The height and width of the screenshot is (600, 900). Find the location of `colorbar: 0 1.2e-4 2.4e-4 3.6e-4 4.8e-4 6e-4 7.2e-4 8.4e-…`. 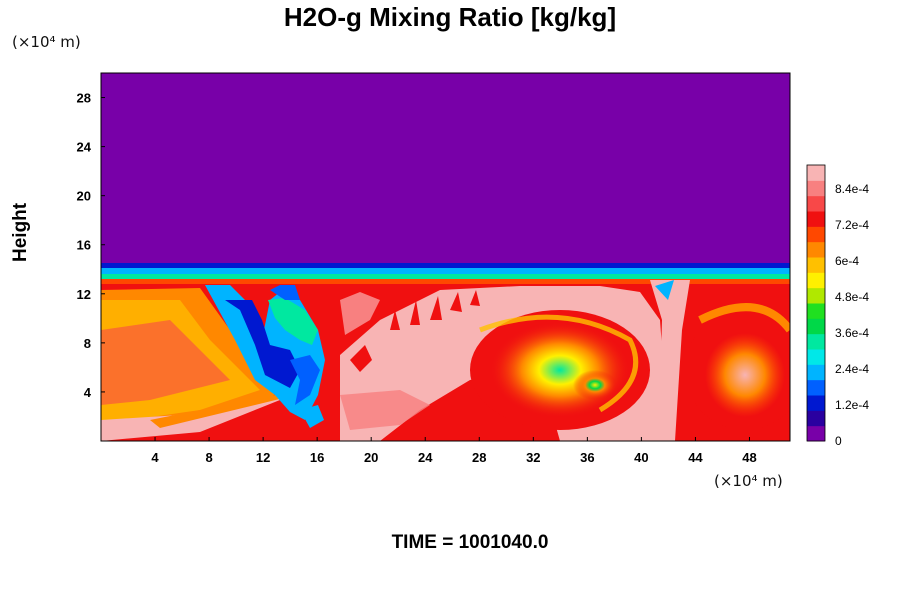

colorbar: 0 1.2e-4 2.4e-4 3.6e-4 4.8e-4 6e-4 7.2e-4 8.4e-… is located at coordinates (837, 306).